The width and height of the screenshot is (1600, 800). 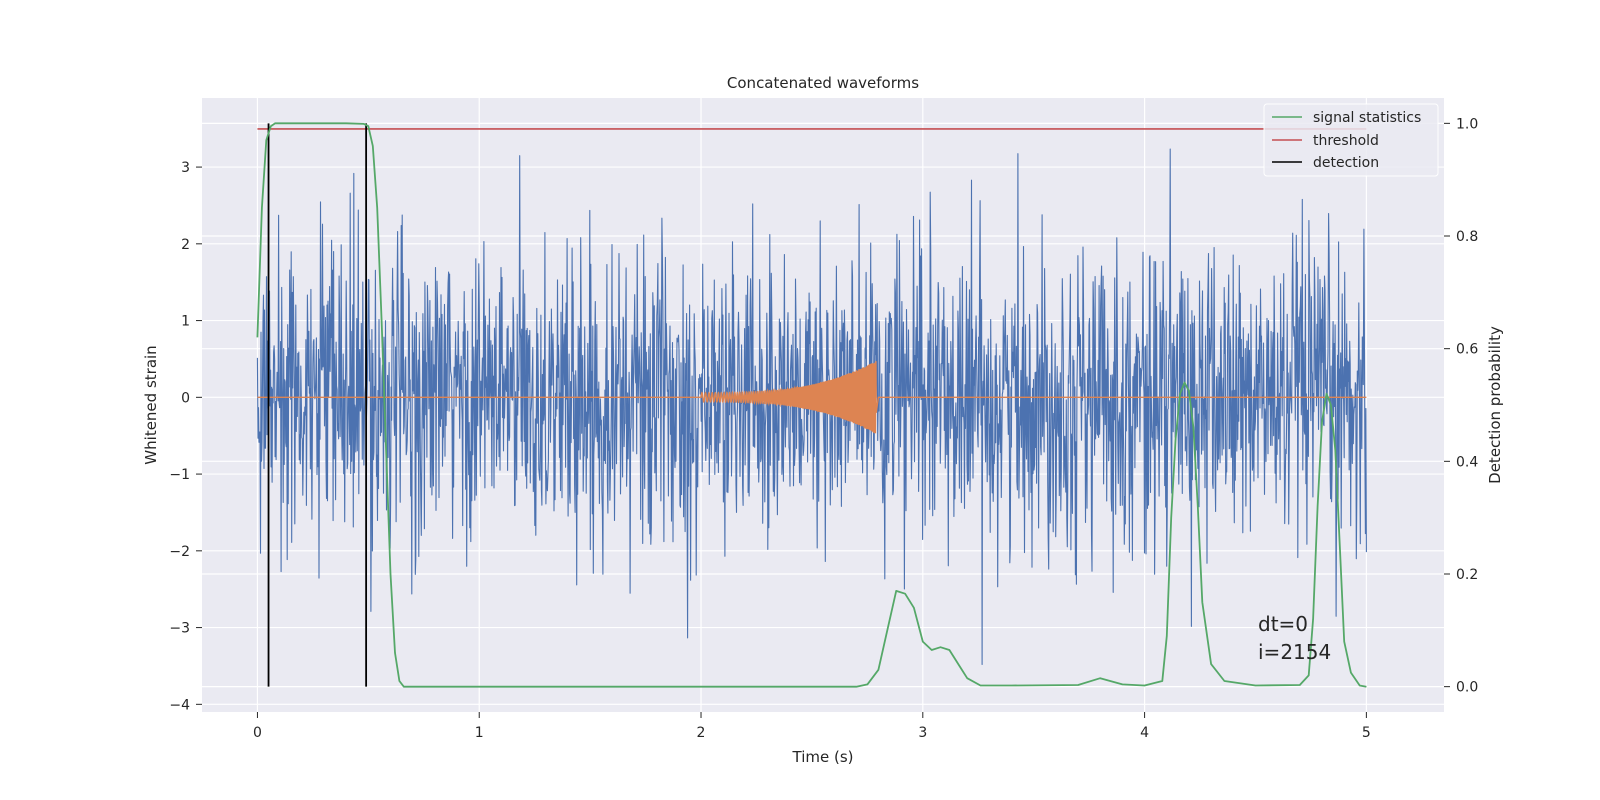 I want to click on x-tick-label-5: 5, so click(x=1366, y=733).